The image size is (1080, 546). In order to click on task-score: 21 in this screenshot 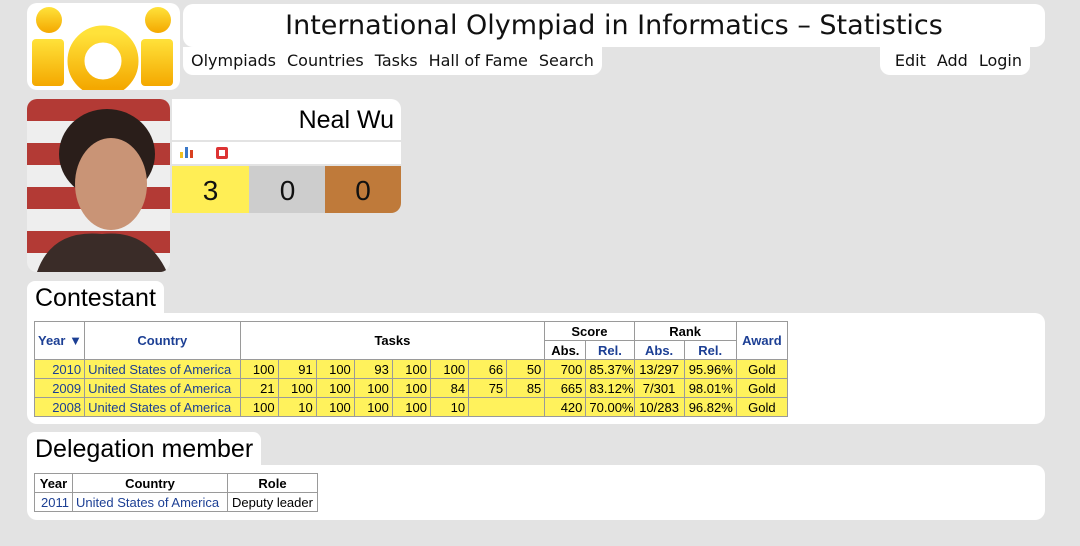, I will do `click(259, 388)`.